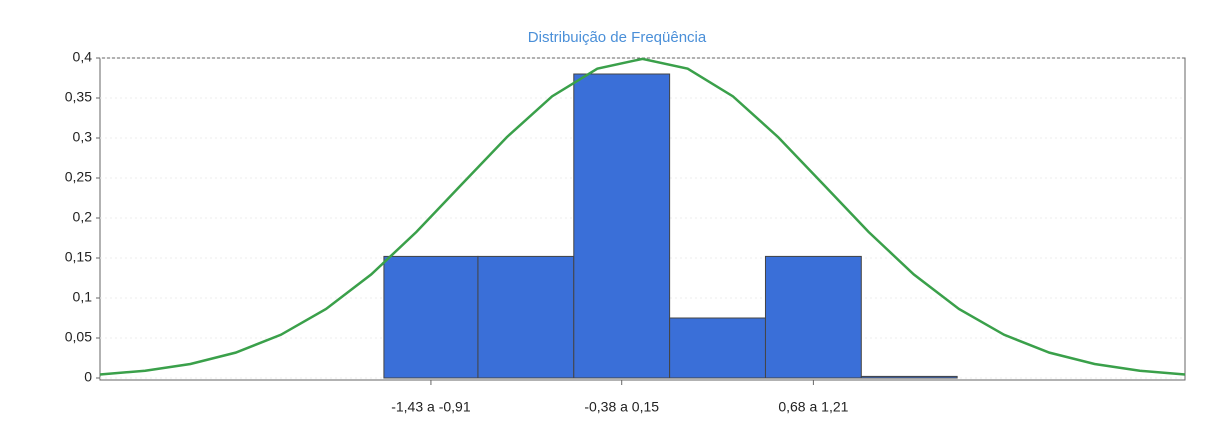 The width and height of the screenshot is (1222, 432). I want to click on y-tick-label: 0,1, so click(83, 297).